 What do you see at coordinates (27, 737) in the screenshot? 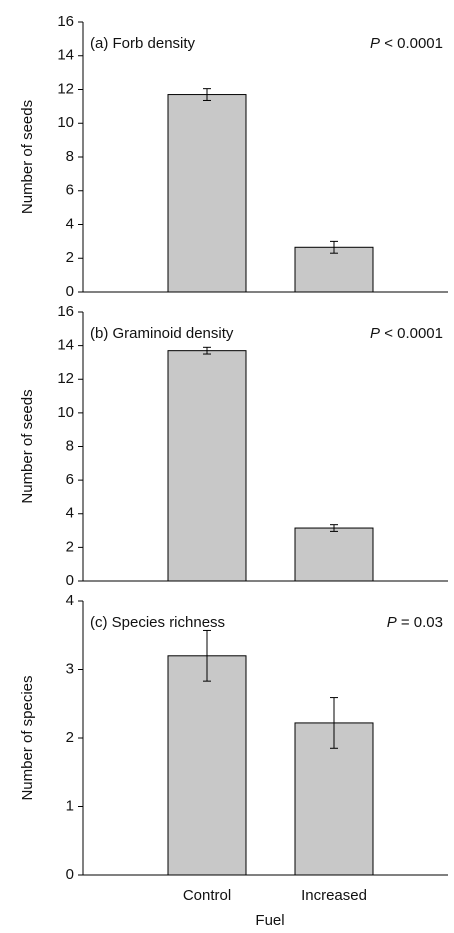
I see `y-axis-label: Number of species` at bounding box center [27, 737].